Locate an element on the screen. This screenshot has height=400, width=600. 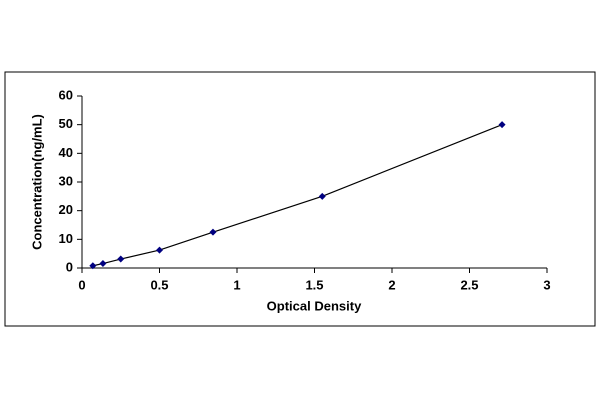
y-tick-label: 50 is located at coordinates (66, 123).